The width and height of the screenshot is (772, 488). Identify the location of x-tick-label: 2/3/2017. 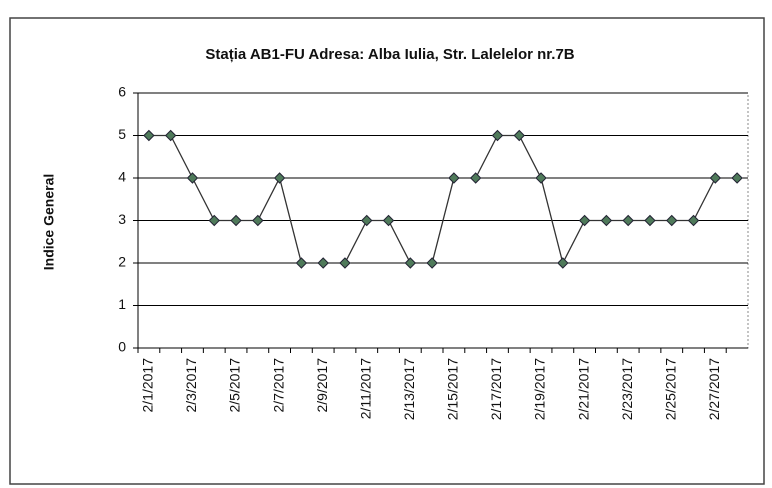
(191, 385).